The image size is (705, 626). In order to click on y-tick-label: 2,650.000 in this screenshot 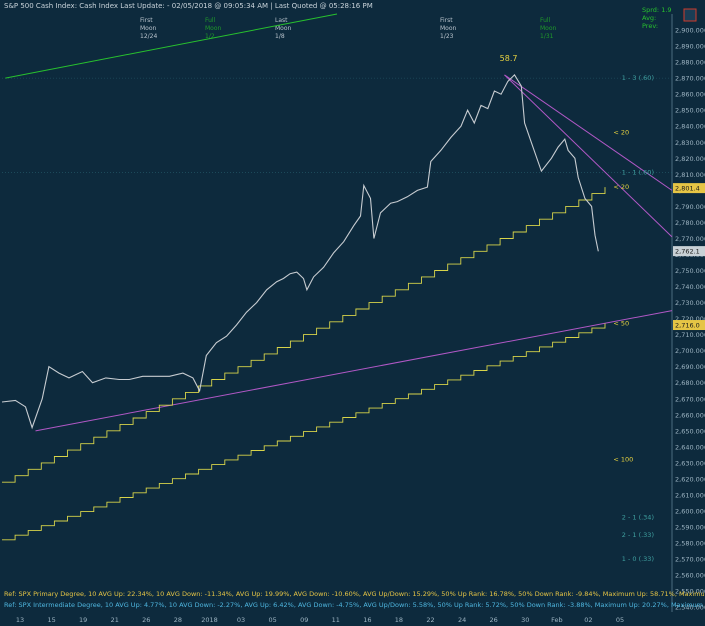, I will do `click(690, 431)`.